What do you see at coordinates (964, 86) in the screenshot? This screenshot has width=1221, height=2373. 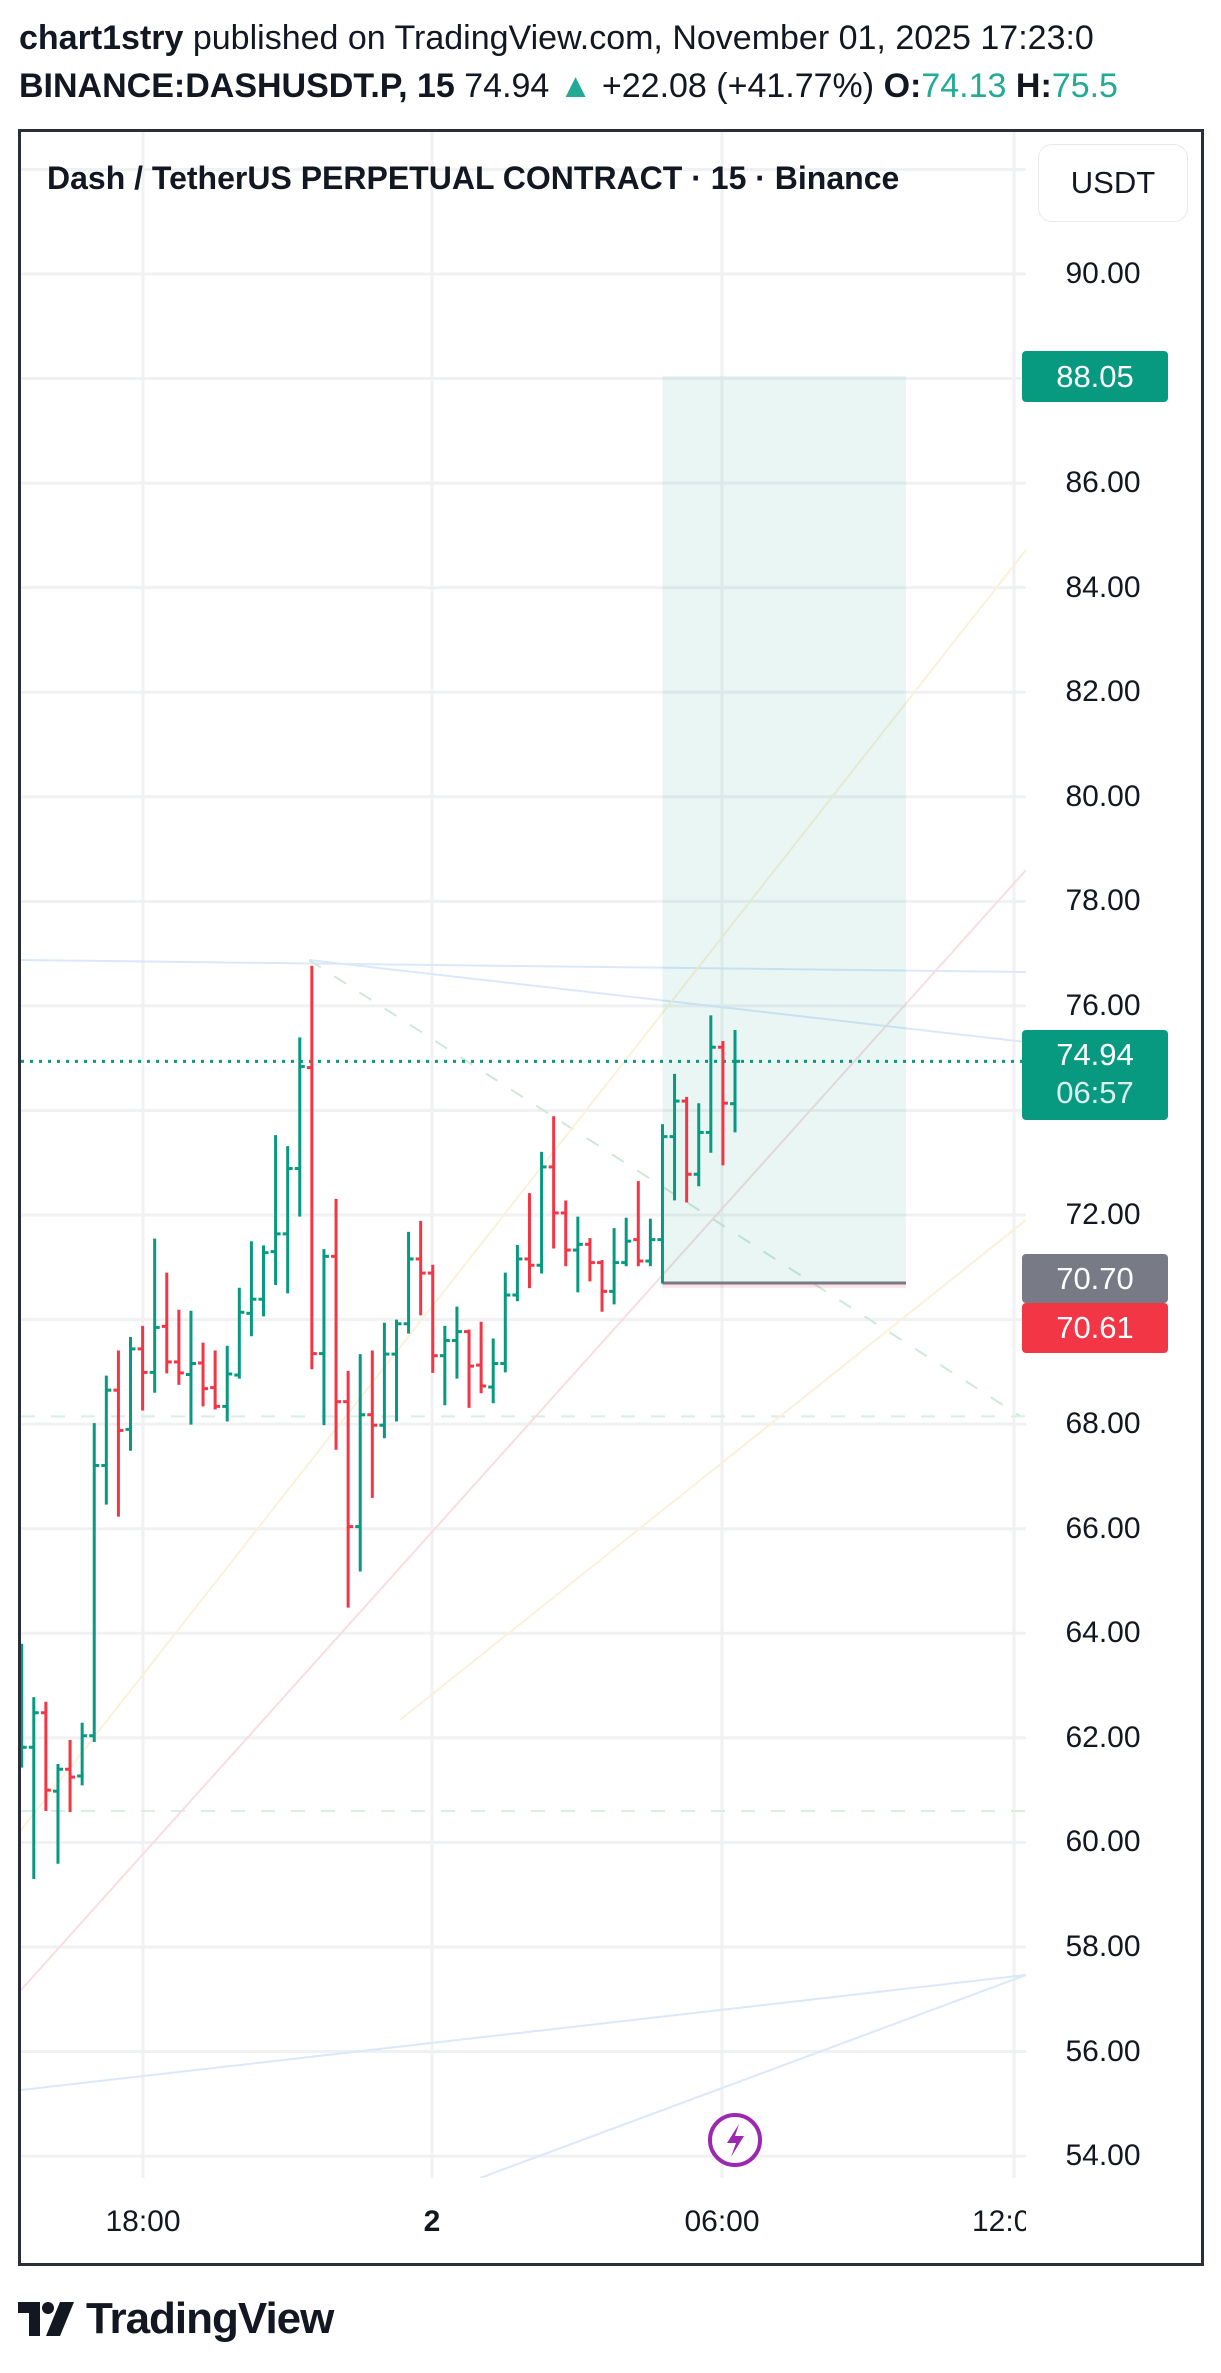 I see `open-value: 74.13` at bounding box center [964, 86].